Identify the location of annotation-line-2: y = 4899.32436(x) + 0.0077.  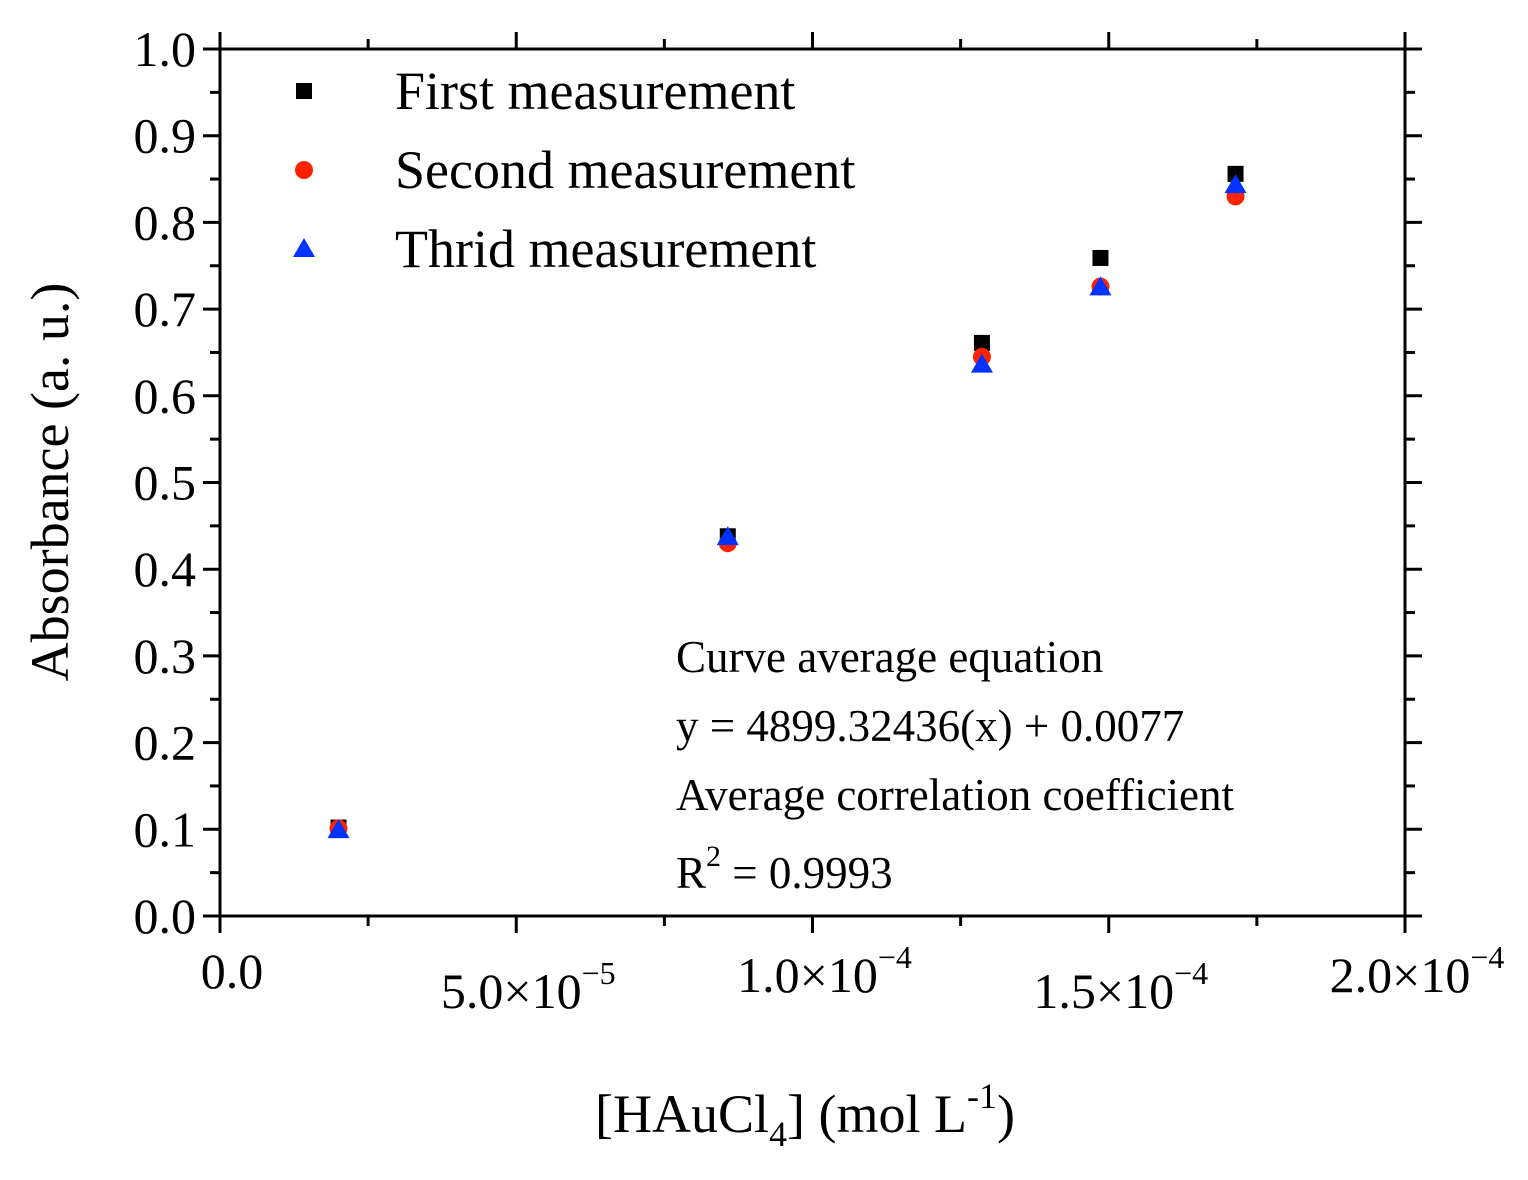
(930, 726).